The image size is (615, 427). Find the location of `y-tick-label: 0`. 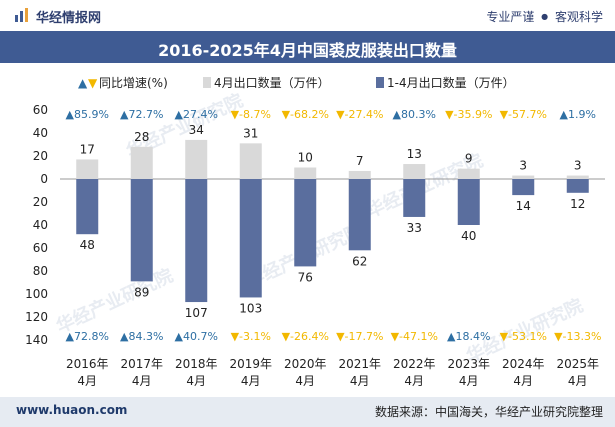

y-tick-label: 0 is located at coordinates (44, 179).